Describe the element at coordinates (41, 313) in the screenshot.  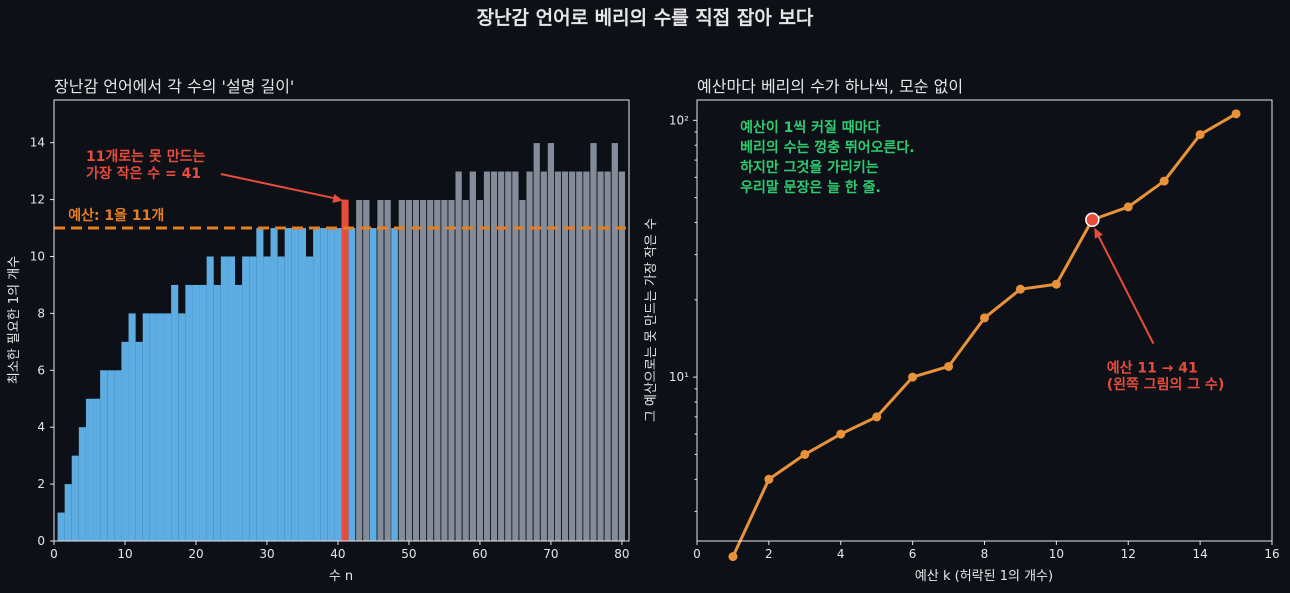
I see `left-y-tick-label: 8` at that location.